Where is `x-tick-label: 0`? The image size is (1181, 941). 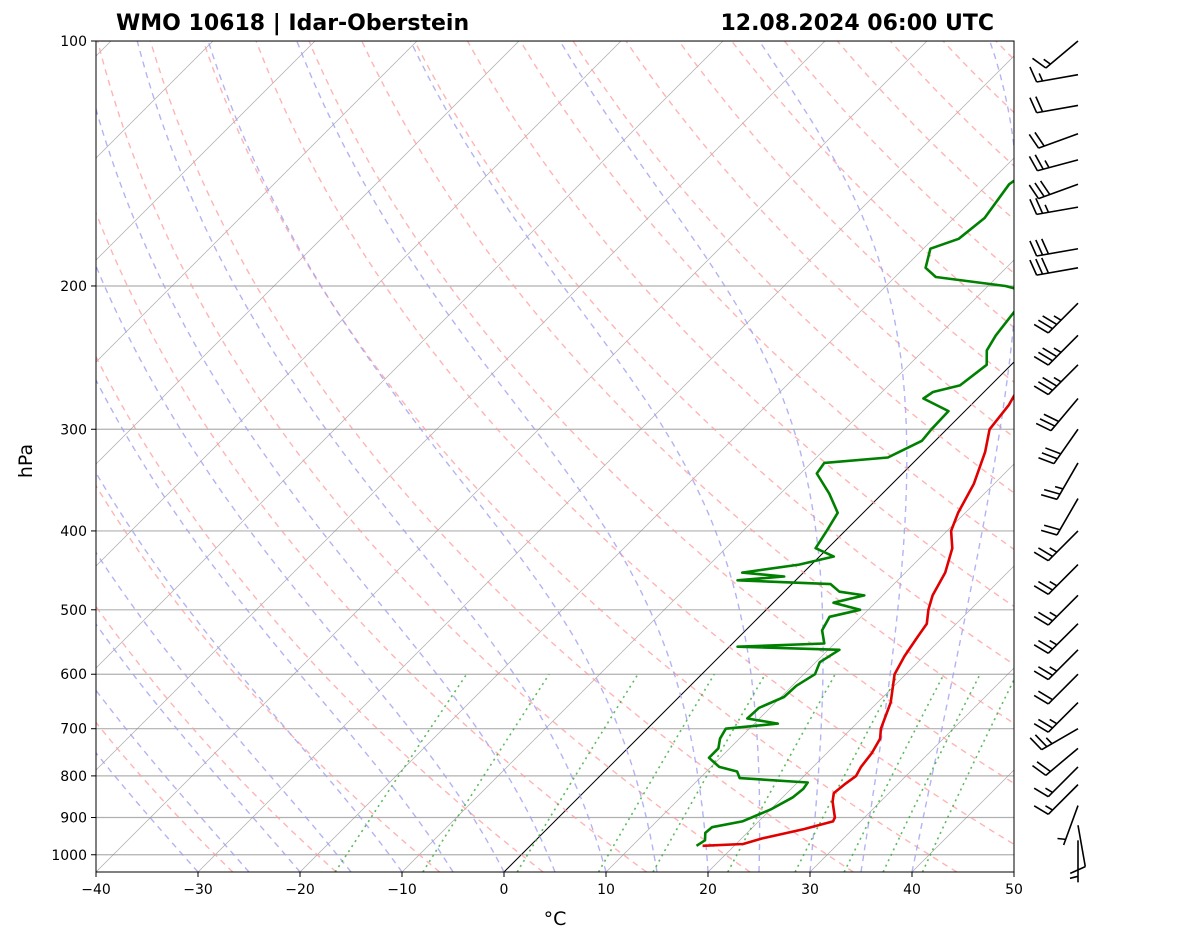
x-tick-label: 0 is located at coordinates (504, 890).